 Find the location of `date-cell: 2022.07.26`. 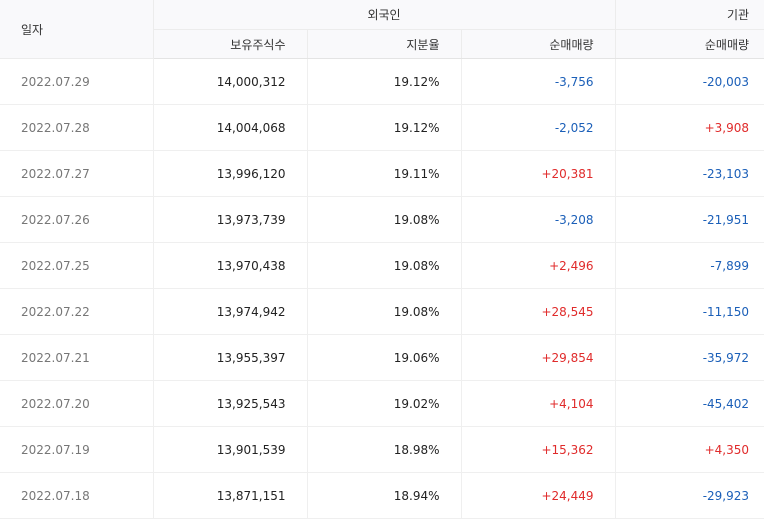

date-cell: 2022.07.26 is located at coordinates (77, 219).